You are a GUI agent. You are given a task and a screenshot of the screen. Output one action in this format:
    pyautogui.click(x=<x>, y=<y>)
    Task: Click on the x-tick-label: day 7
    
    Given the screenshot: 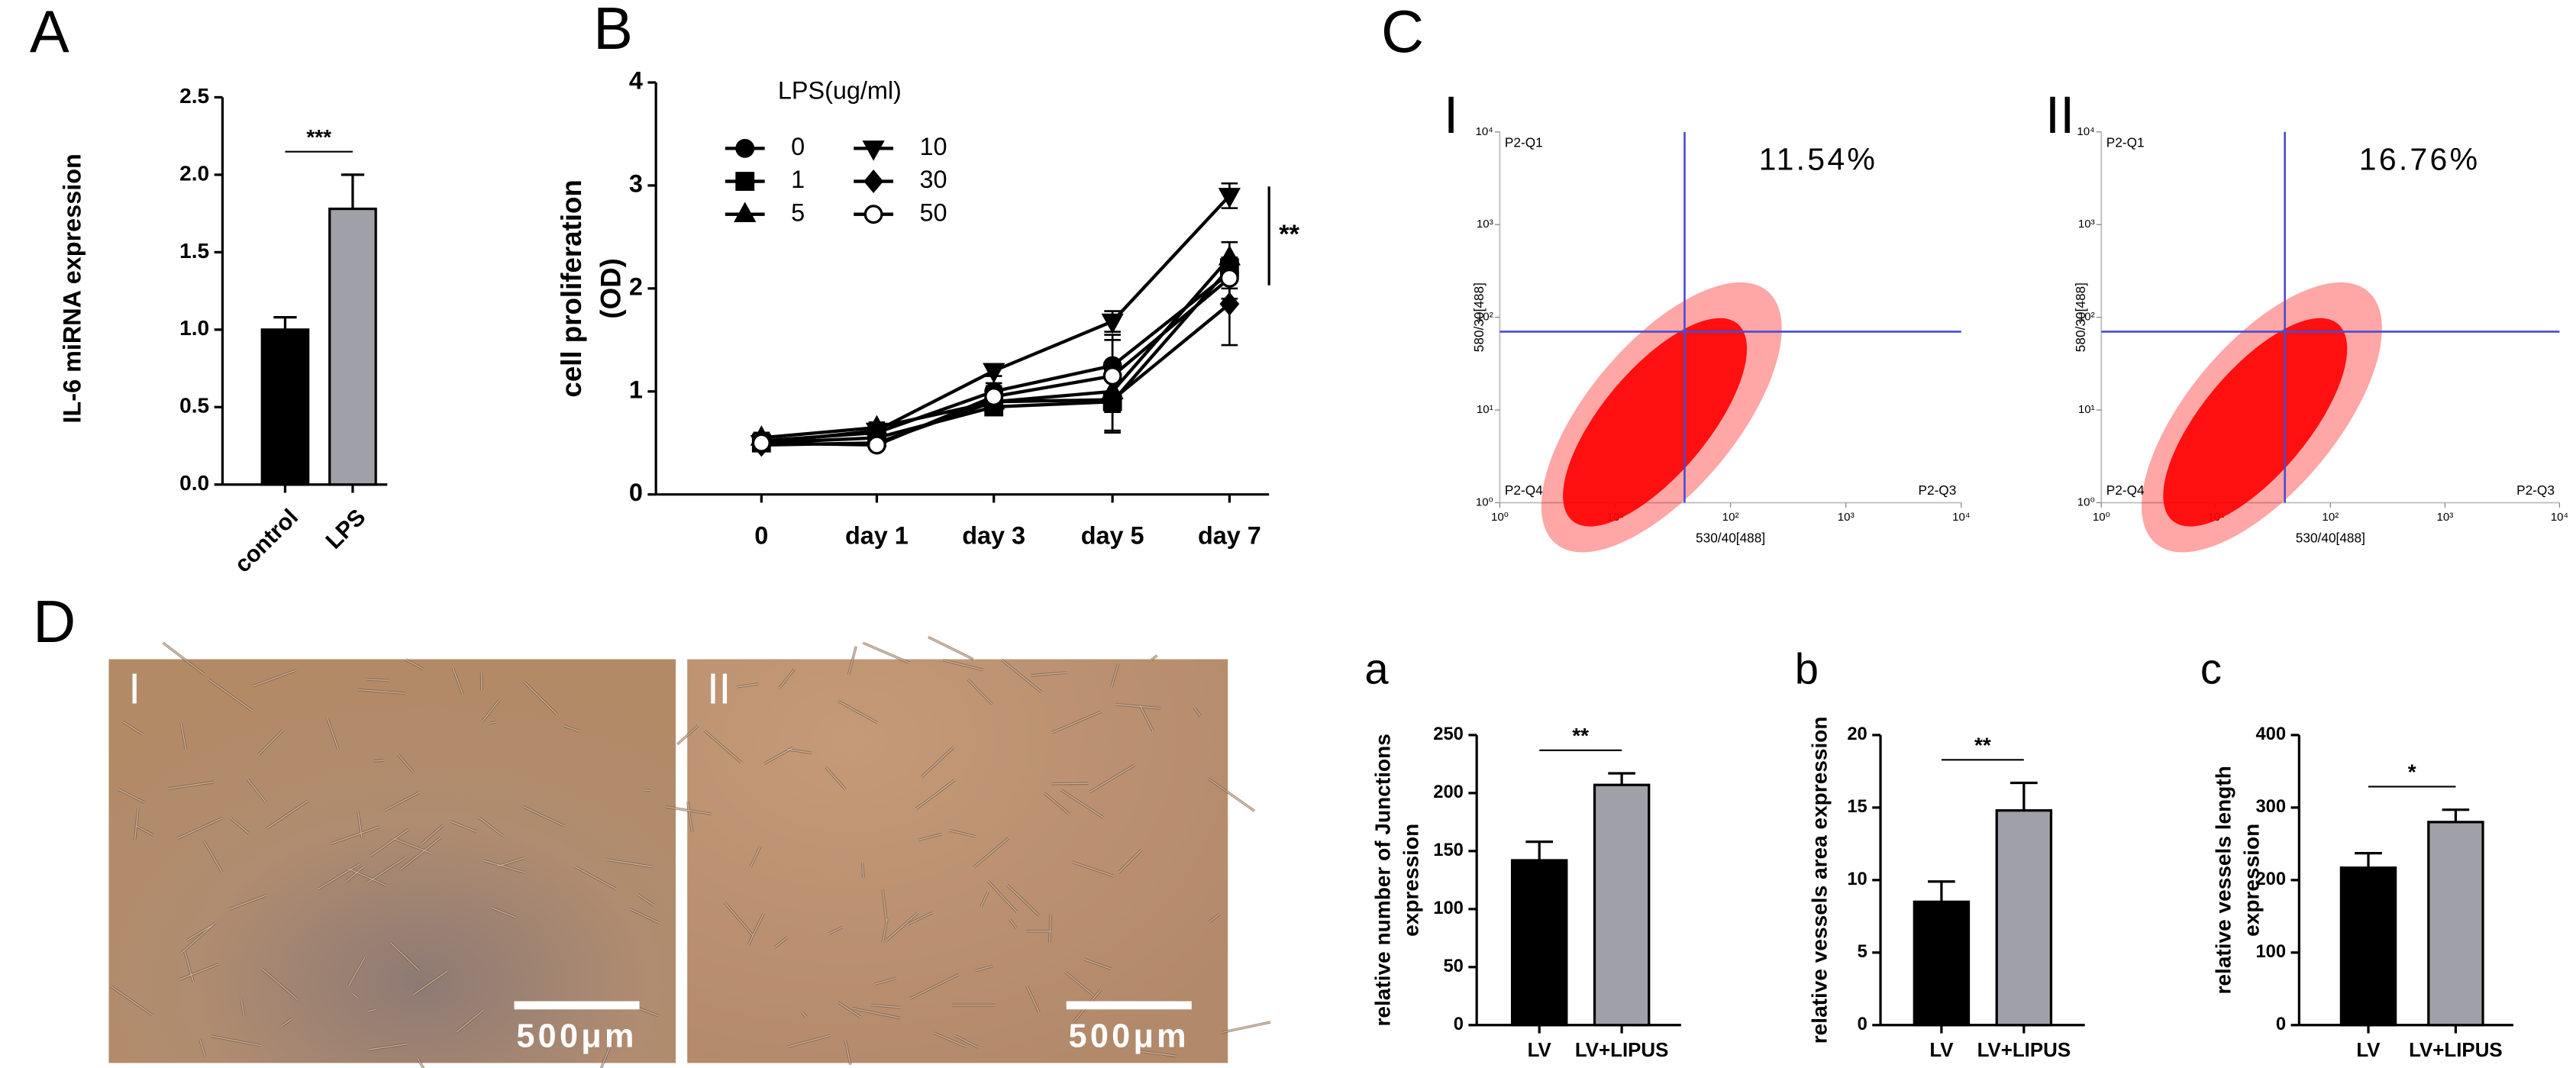 What is the action you would take?
    pyautogui.click(x=1229, y=535)
    